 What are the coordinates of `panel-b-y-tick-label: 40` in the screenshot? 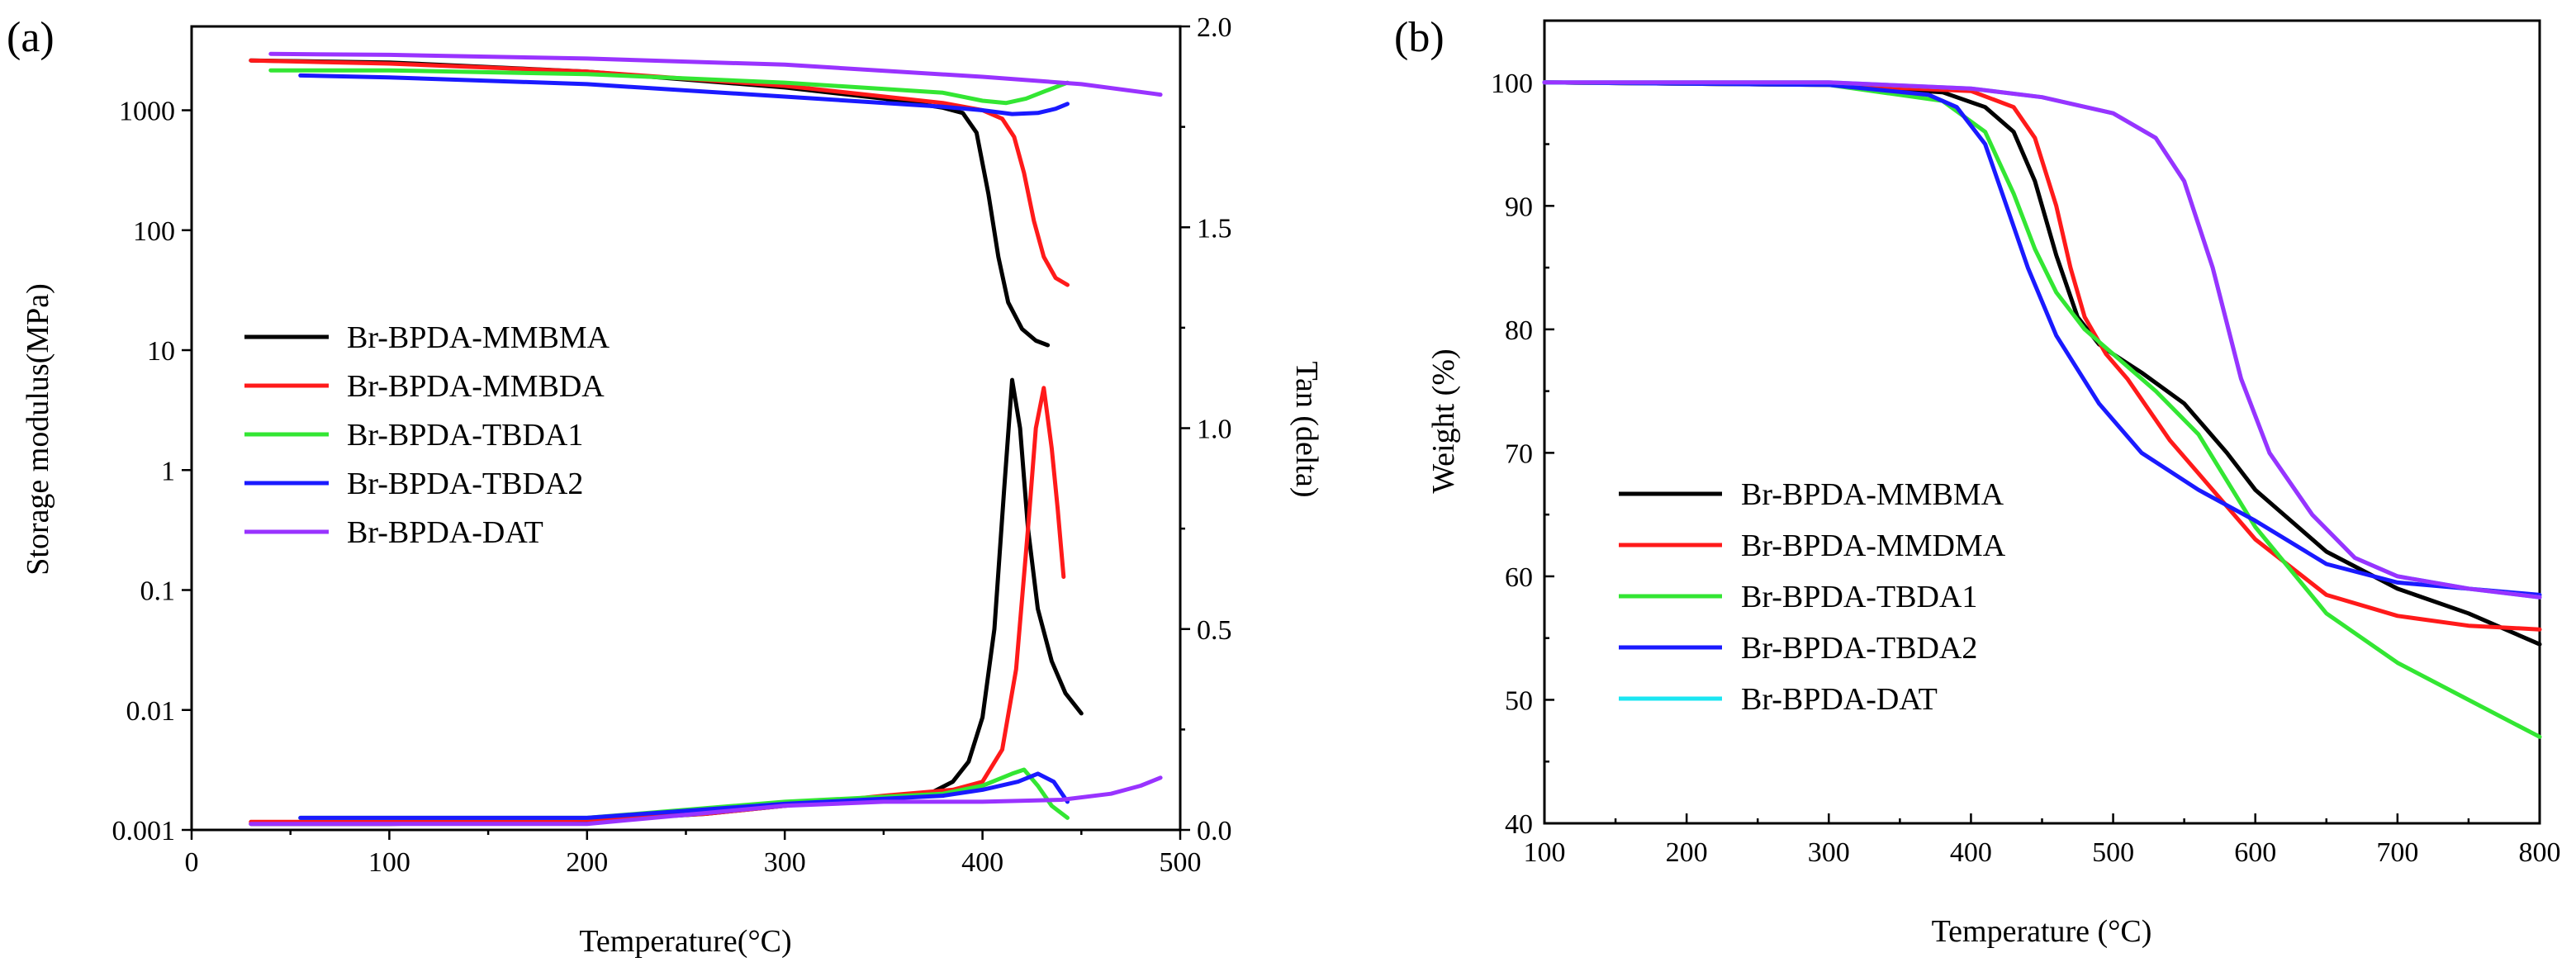 It's located at (1519, 824).